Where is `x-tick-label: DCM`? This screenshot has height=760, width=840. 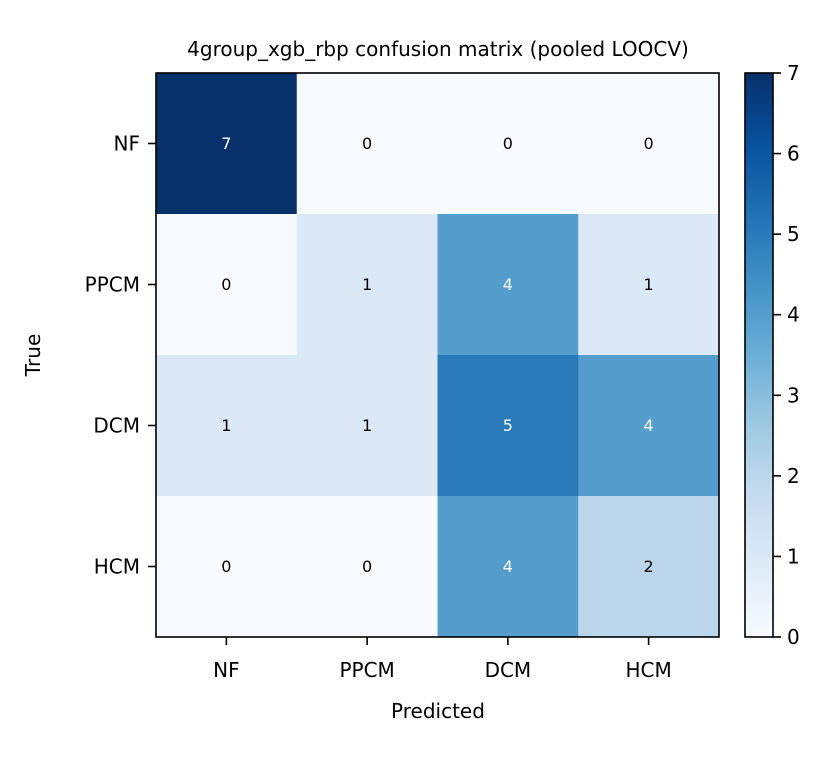
x-tick-label: DCM is located at coordinates (508, 670).